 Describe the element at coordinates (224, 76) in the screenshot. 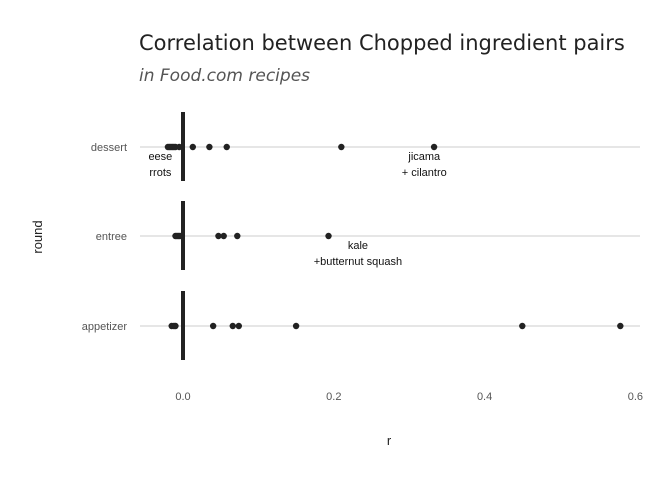

I see `chart-subtitle: in Food.com recipes` at that location.